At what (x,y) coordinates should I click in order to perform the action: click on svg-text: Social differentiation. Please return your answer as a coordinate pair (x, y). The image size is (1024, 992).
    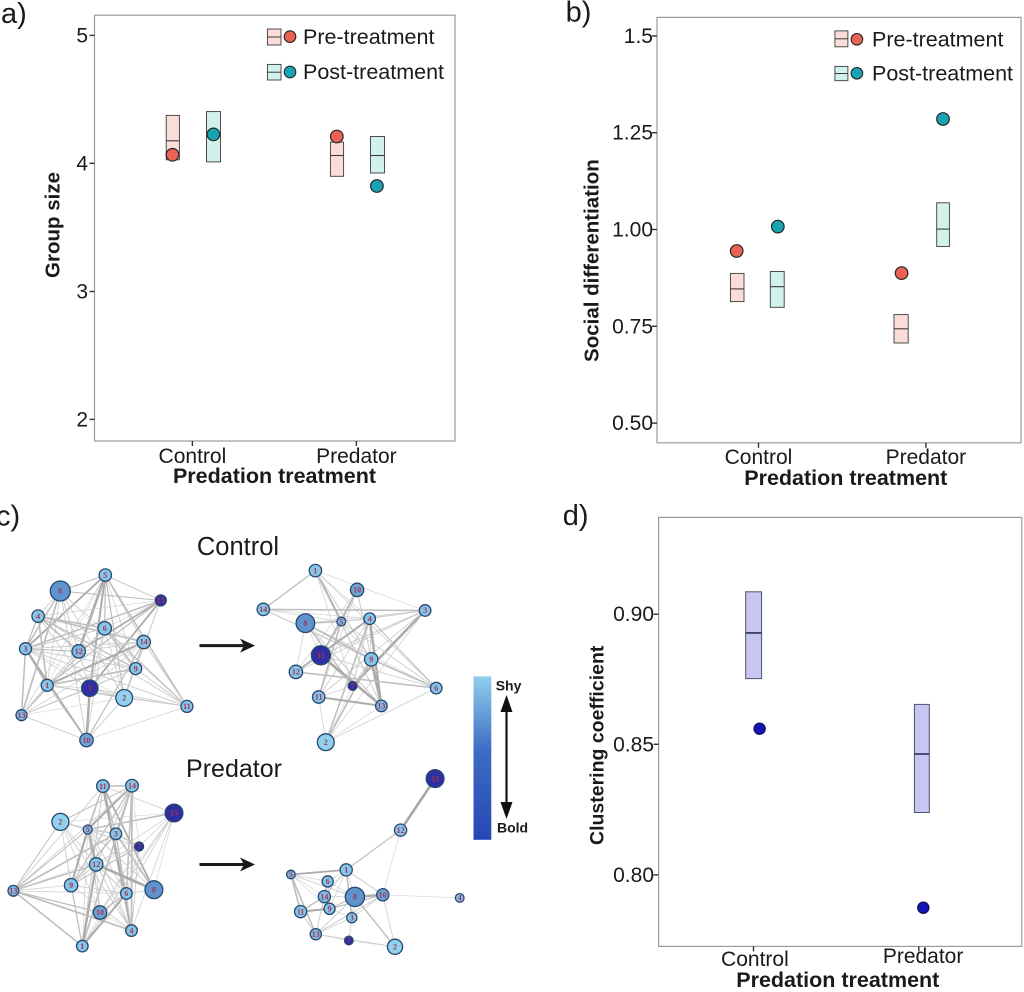
    Looking at the image, I should click on (591, 260).